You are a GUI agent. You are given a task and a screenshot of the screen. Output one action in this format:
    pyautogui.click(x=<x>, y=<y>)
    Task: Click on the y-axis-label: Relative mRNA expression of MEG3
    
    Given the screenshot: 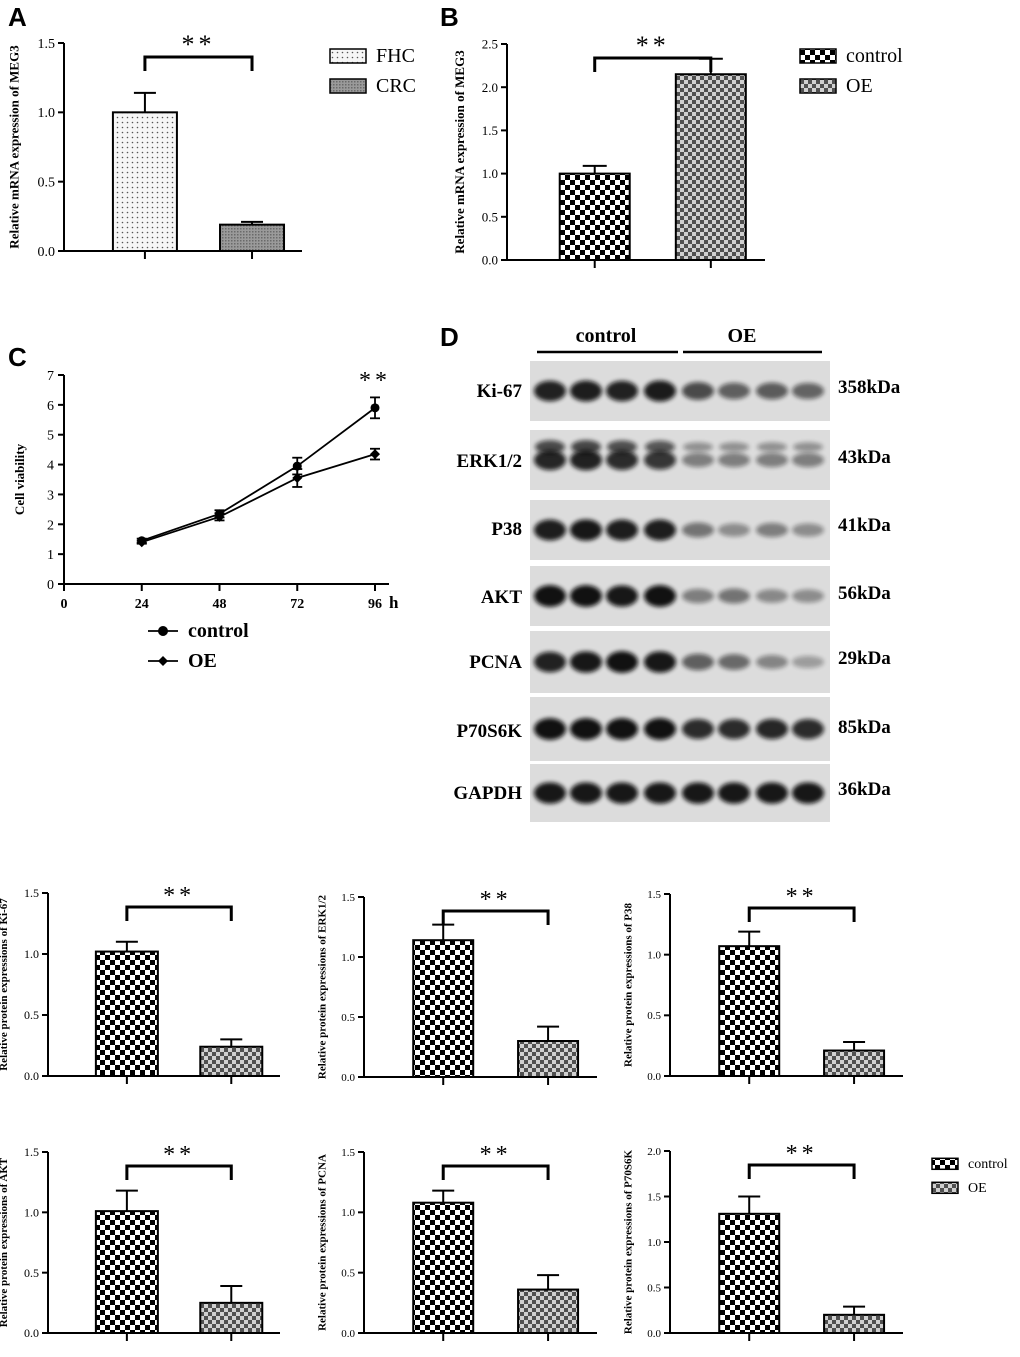 What is the action you would take?
    pyautogui.click(x=13, y=147)
    